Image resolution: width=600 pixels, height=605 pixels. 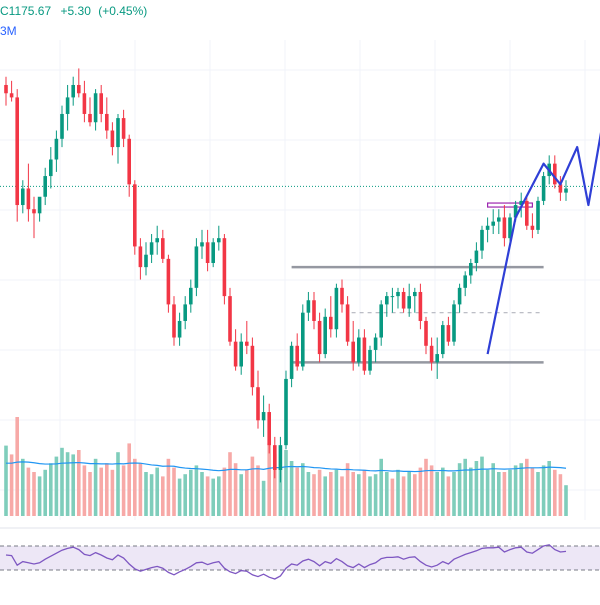 What do you see at coordinates (123, 11) in the screenshot?
I see `change-pct-text: (+0.45%)` at bounding box center [123, 11].